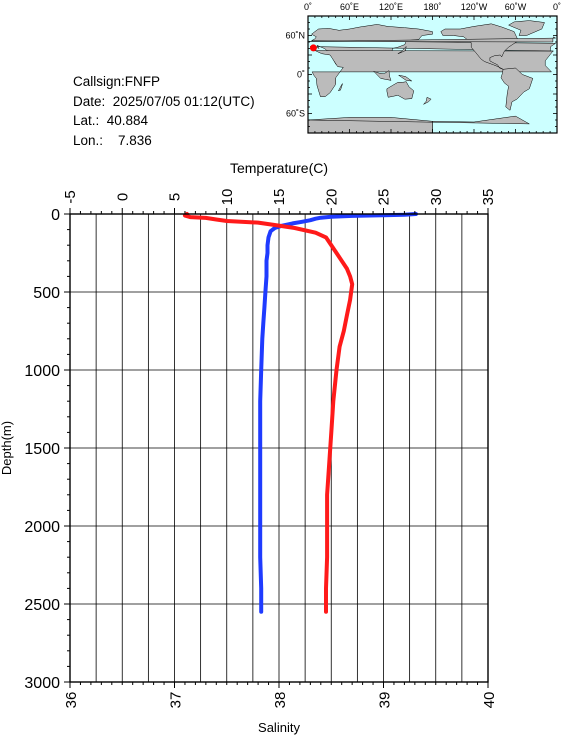 The height and width of the screenshot is (736, 564). What do you see at coordinates (474, 7) in the screenshot?
I see `map-longitude-label: 120˚W` at bounding box center [474, 7].